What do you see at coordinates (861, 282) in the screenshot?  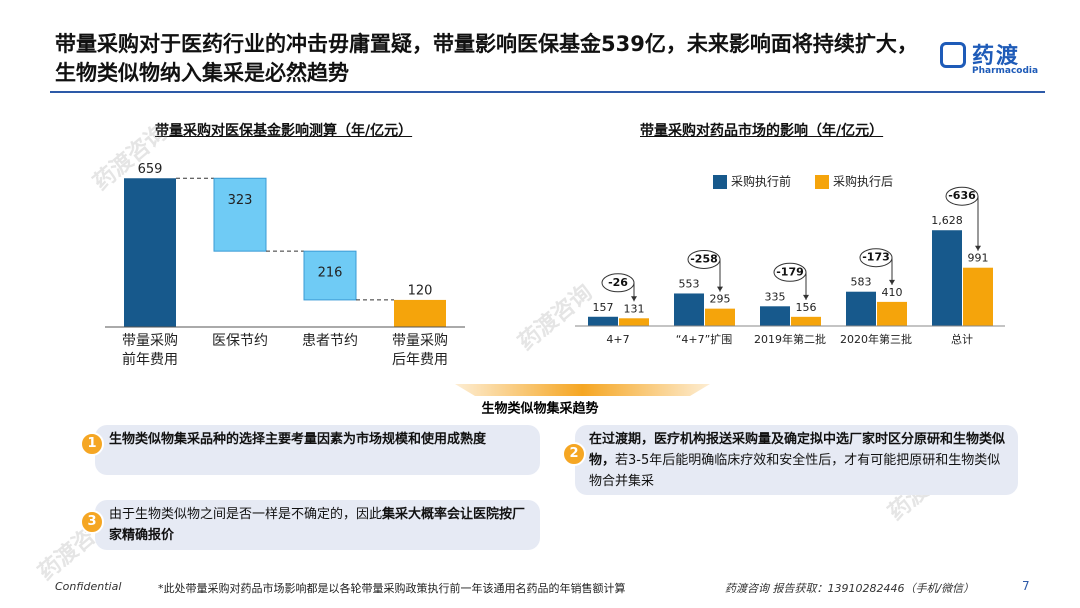 I see `value-label: 583` at bounding box center [861, 282].